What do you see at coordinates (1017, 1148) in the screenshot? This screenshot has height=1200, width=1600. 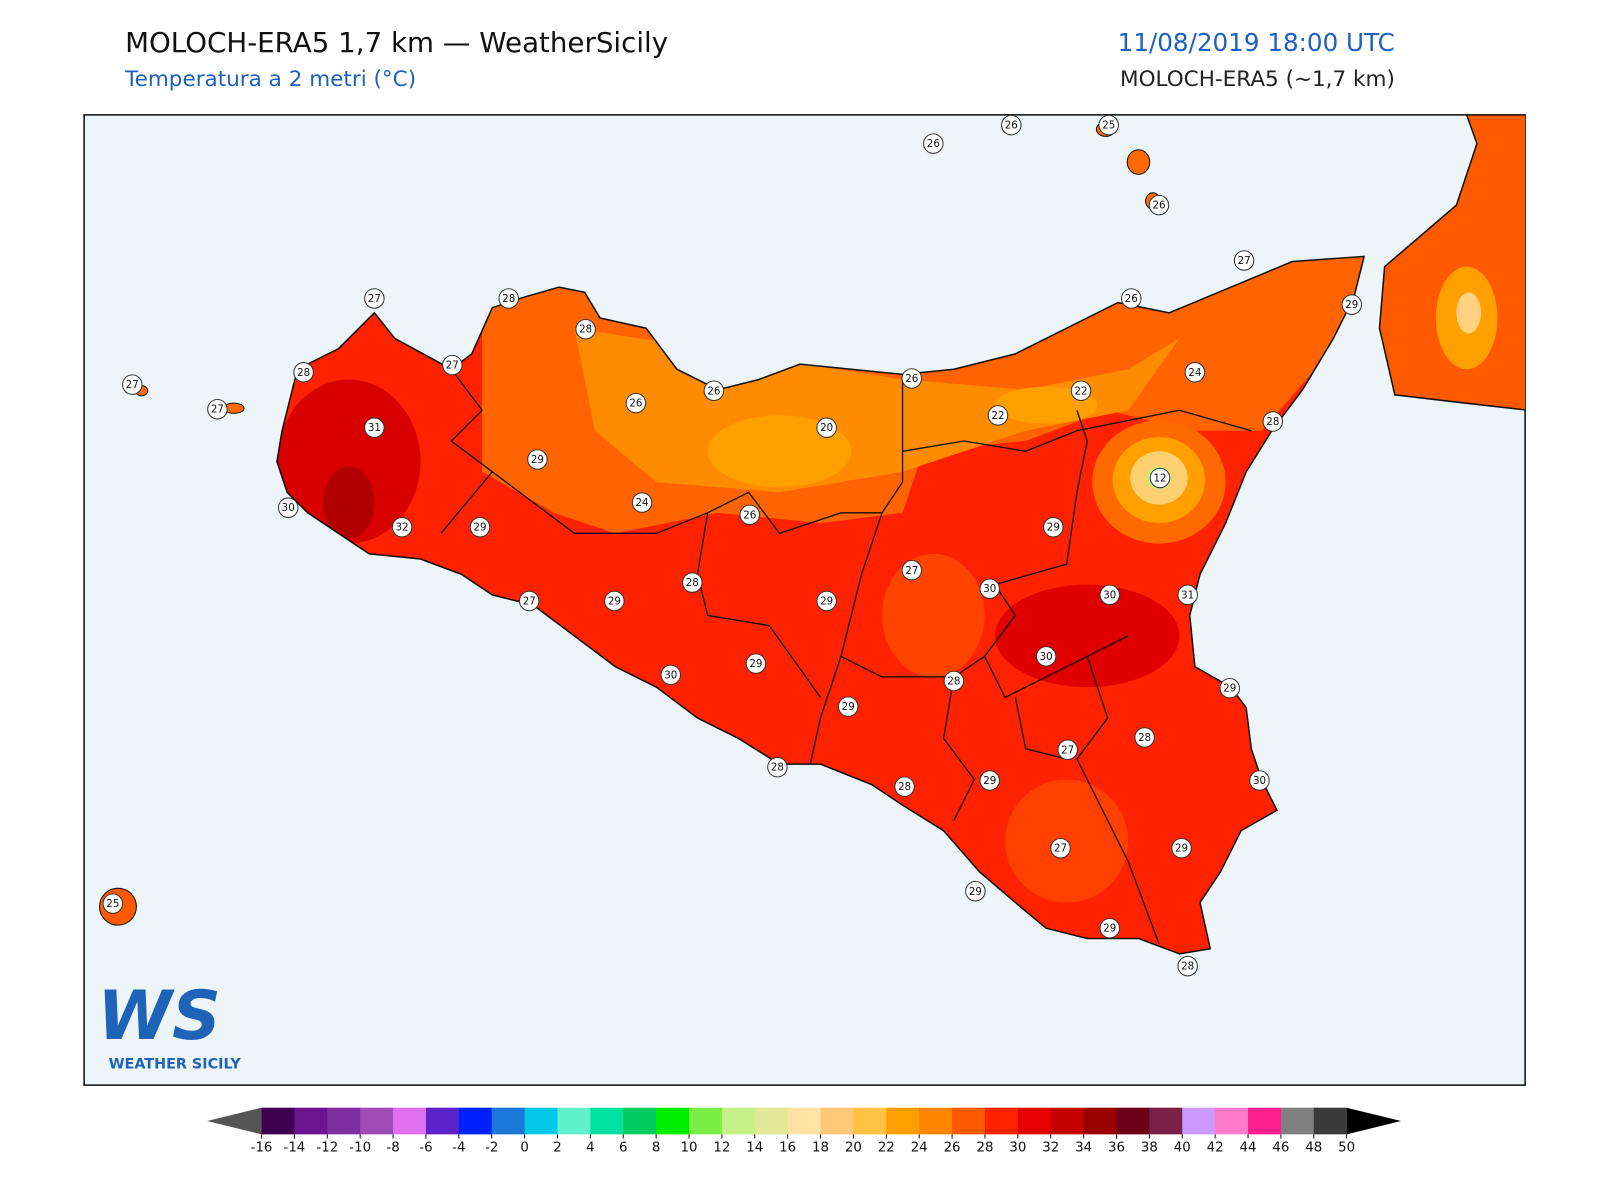 I see `colorbar-tick-label: 30` at bounding box center [1017, 1148].